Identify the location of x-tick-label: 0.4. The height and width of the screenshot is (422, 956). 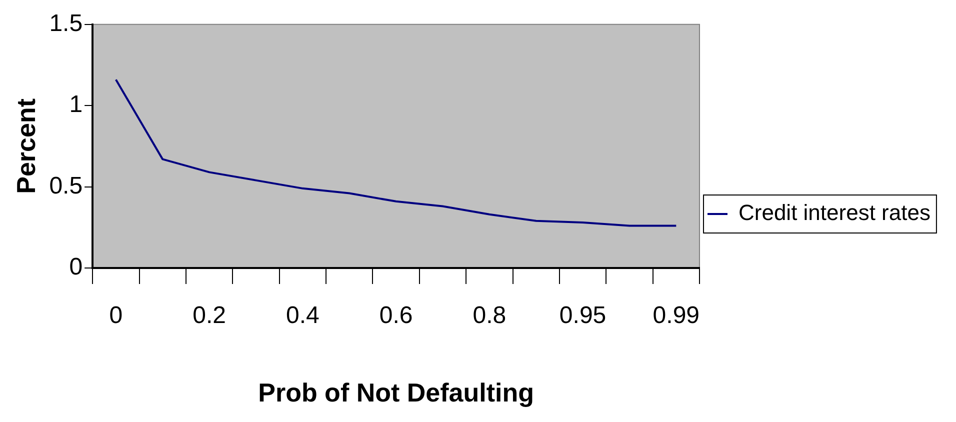
(303, 316).